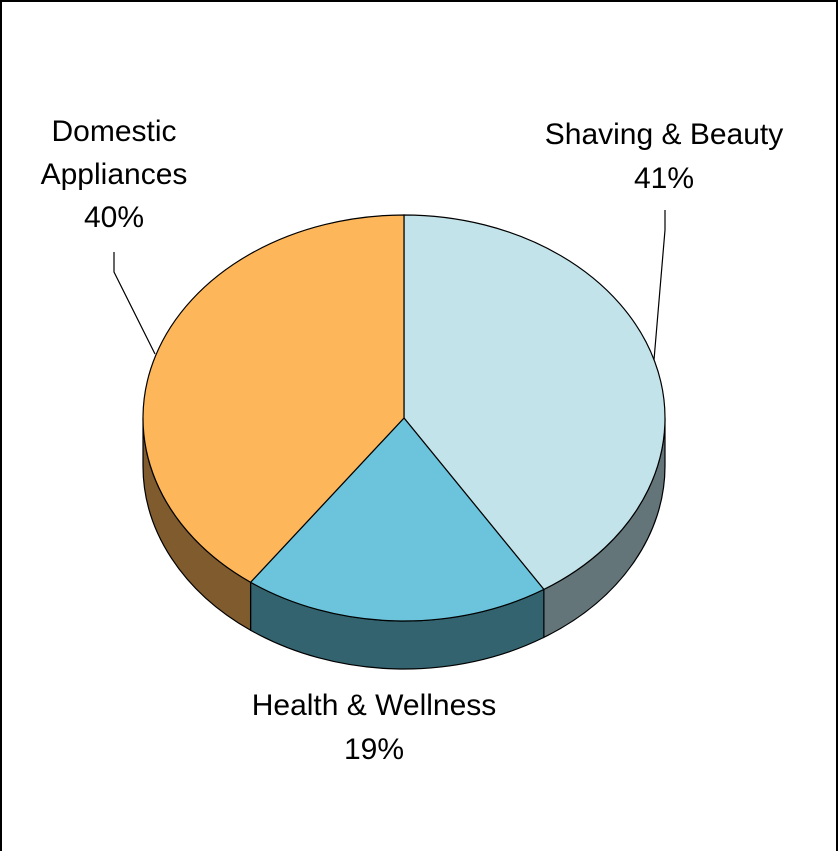 Image resolution: width=838 pixels, height=853 pixels. I want to click on label-domestic-appliances-value: 40%, so click(114, 217).